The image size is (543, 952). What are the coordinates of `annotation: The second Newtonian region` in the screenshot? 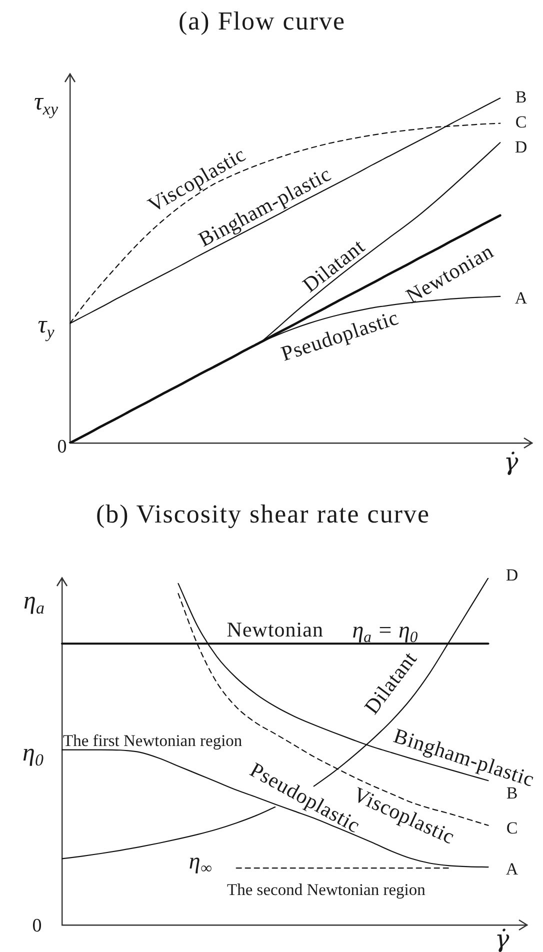 It's located at (326, 890).